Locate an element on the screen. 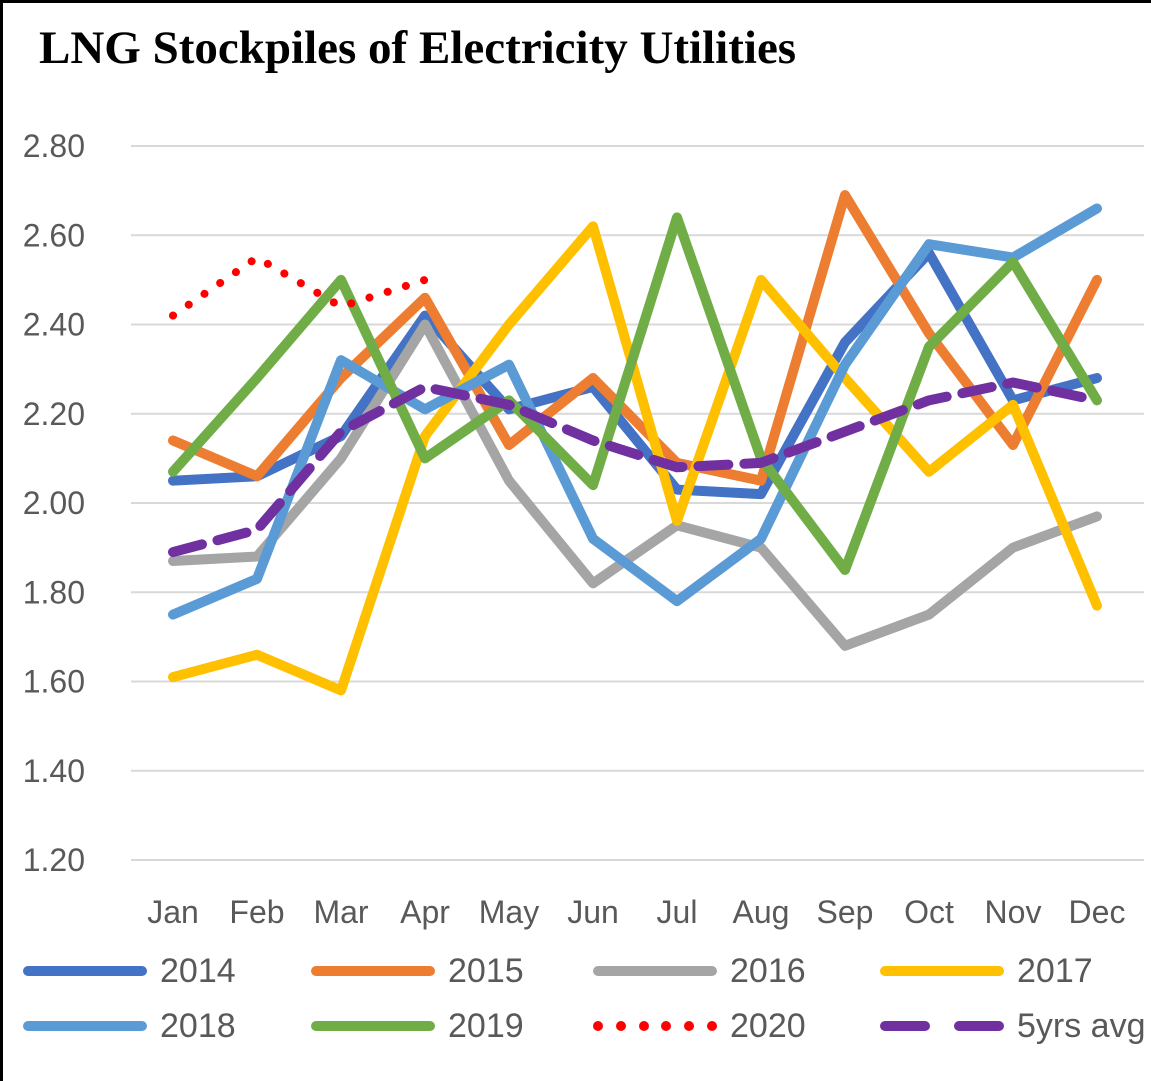  legend-item-2020: 2020 is located at coordinates (699, 1026).